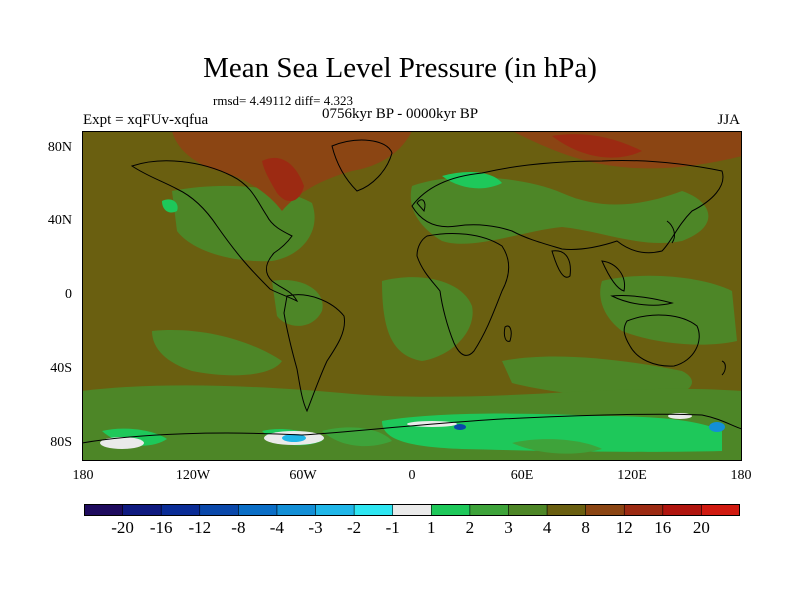 The height and width of the screenshot is (600, 800). Describe the element at coordinates (400, 114) in the screenshot. I see `period-label: 0756kyr BP - 0000kyr BP` at that location.